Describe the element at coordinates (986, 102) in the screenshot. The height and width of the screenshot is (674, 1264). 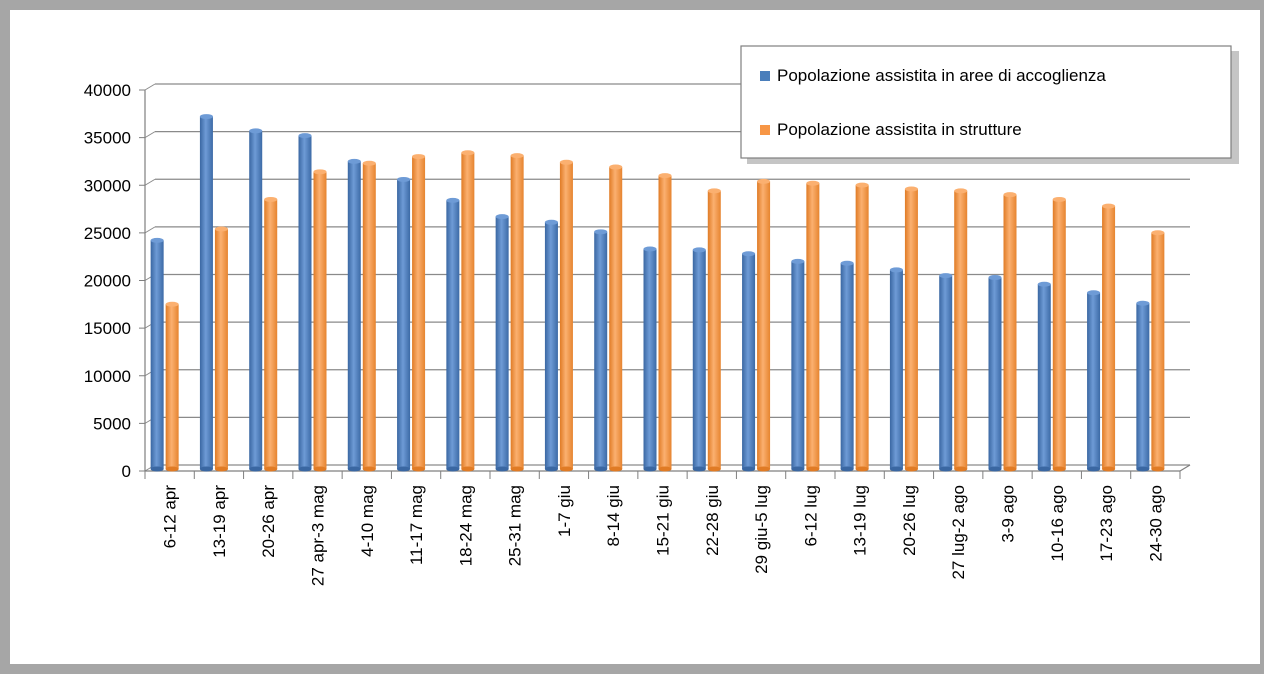
I see `legend-box` at that location.